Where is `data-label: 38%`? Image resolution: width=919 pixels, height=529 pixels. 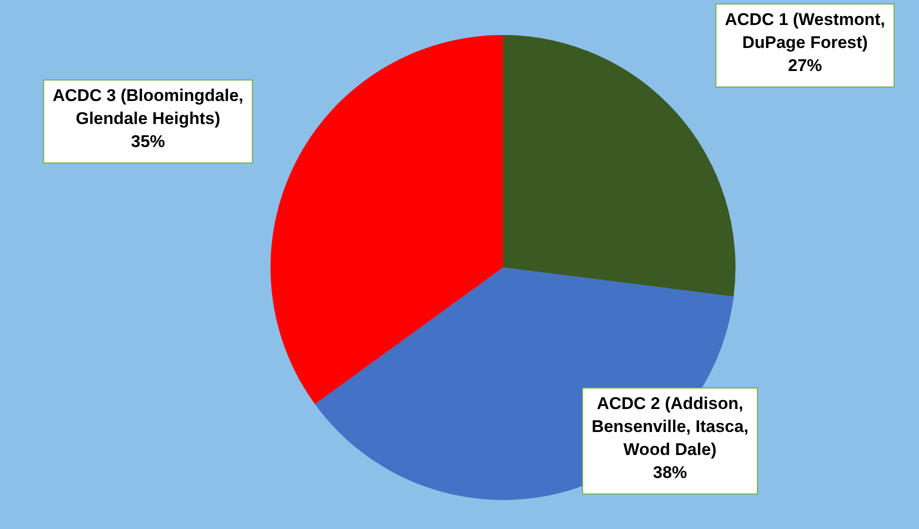 data-label: 38% is located at coordinates (670, 472).